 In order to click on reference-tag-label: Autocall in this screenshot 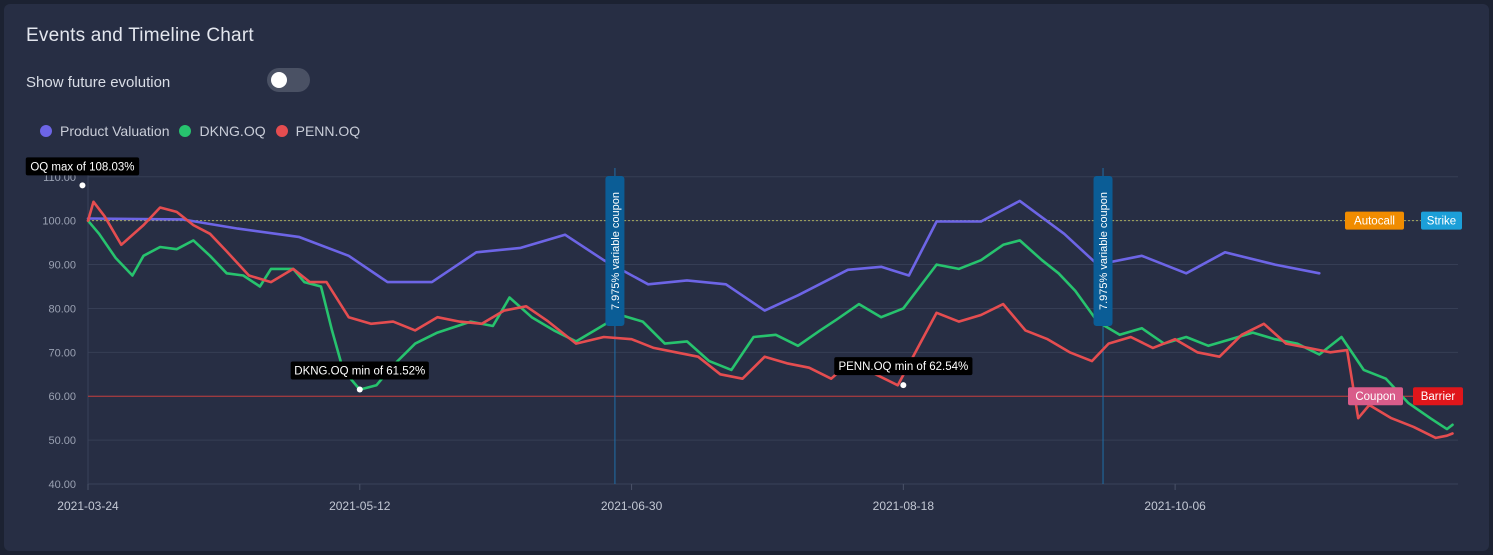, I will do `click(1374, 222)`.